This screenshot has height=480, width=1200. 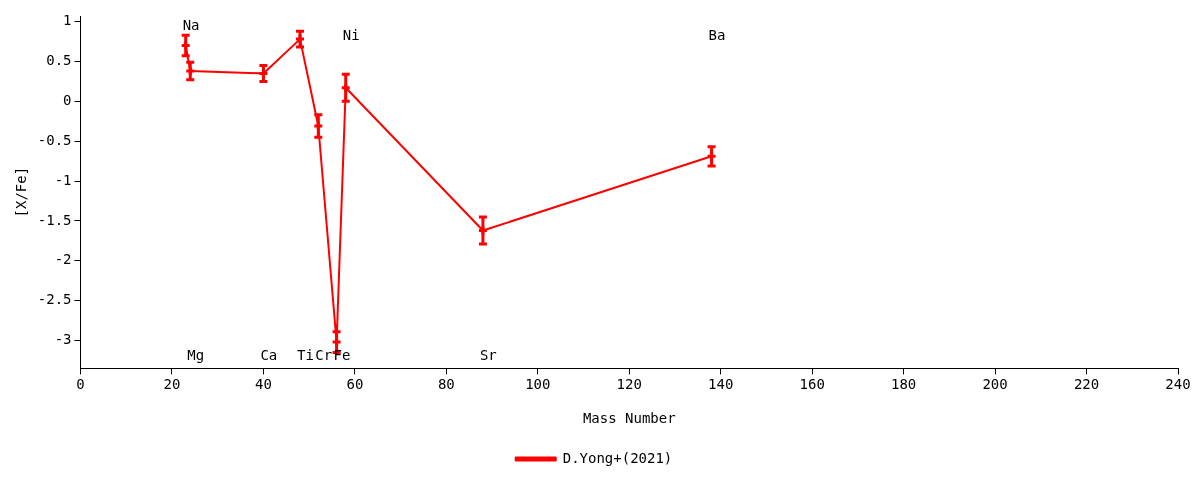 I want to click on x-tick-label: 240, so click(x=1178, y=384).